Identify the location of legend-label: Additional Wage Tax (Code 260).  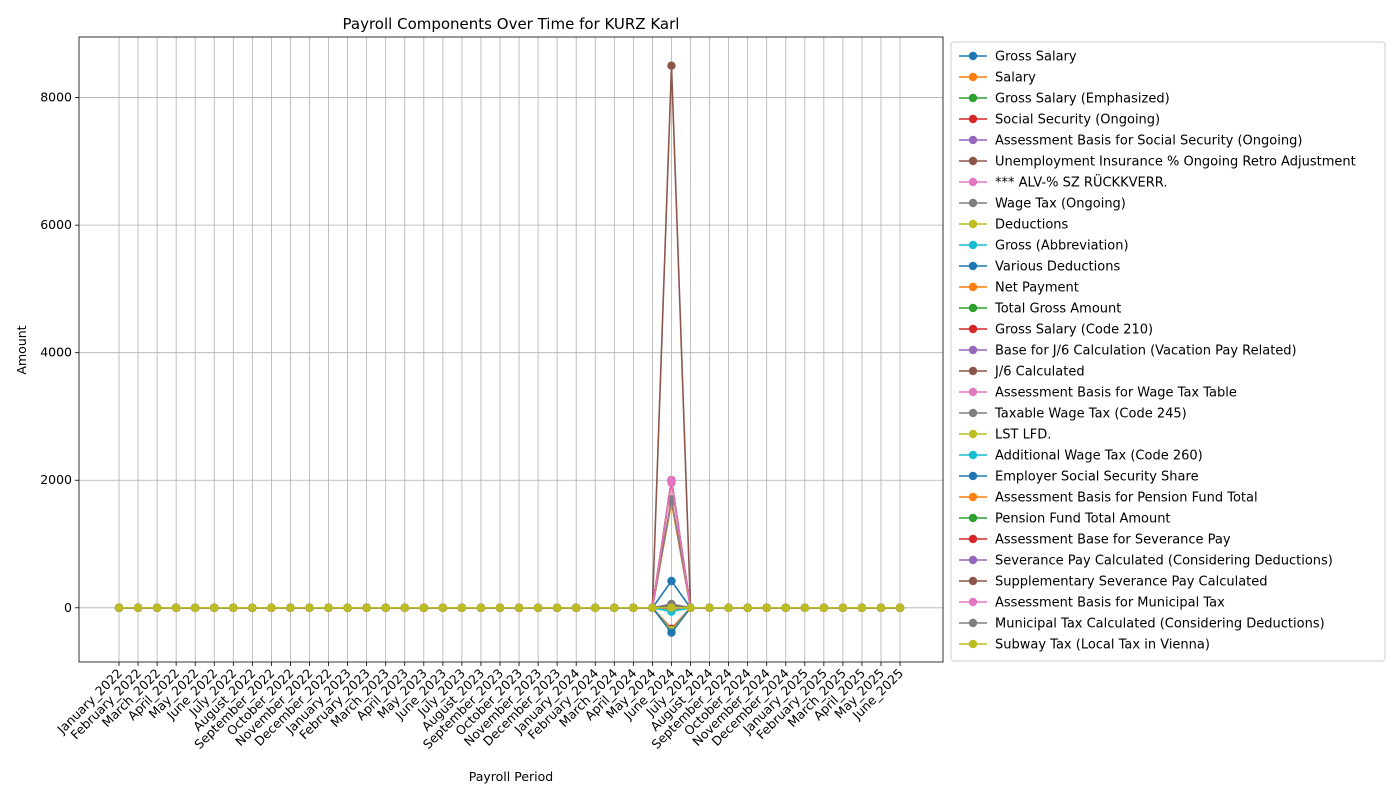
(1099, 456).